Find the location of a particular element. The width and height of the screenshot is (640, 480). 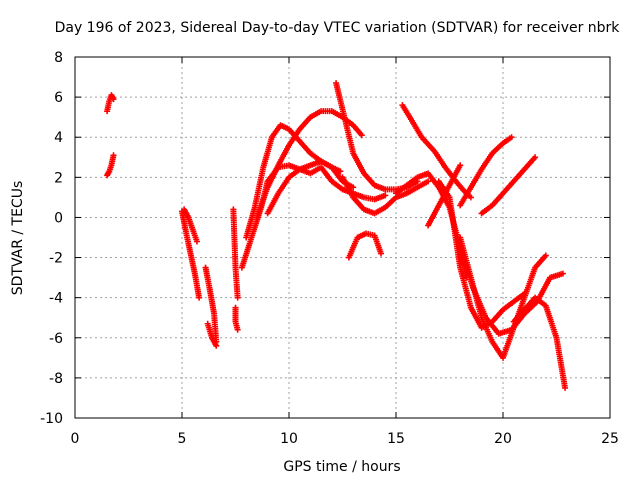

series-s15 is located at coordinates (385, 195).